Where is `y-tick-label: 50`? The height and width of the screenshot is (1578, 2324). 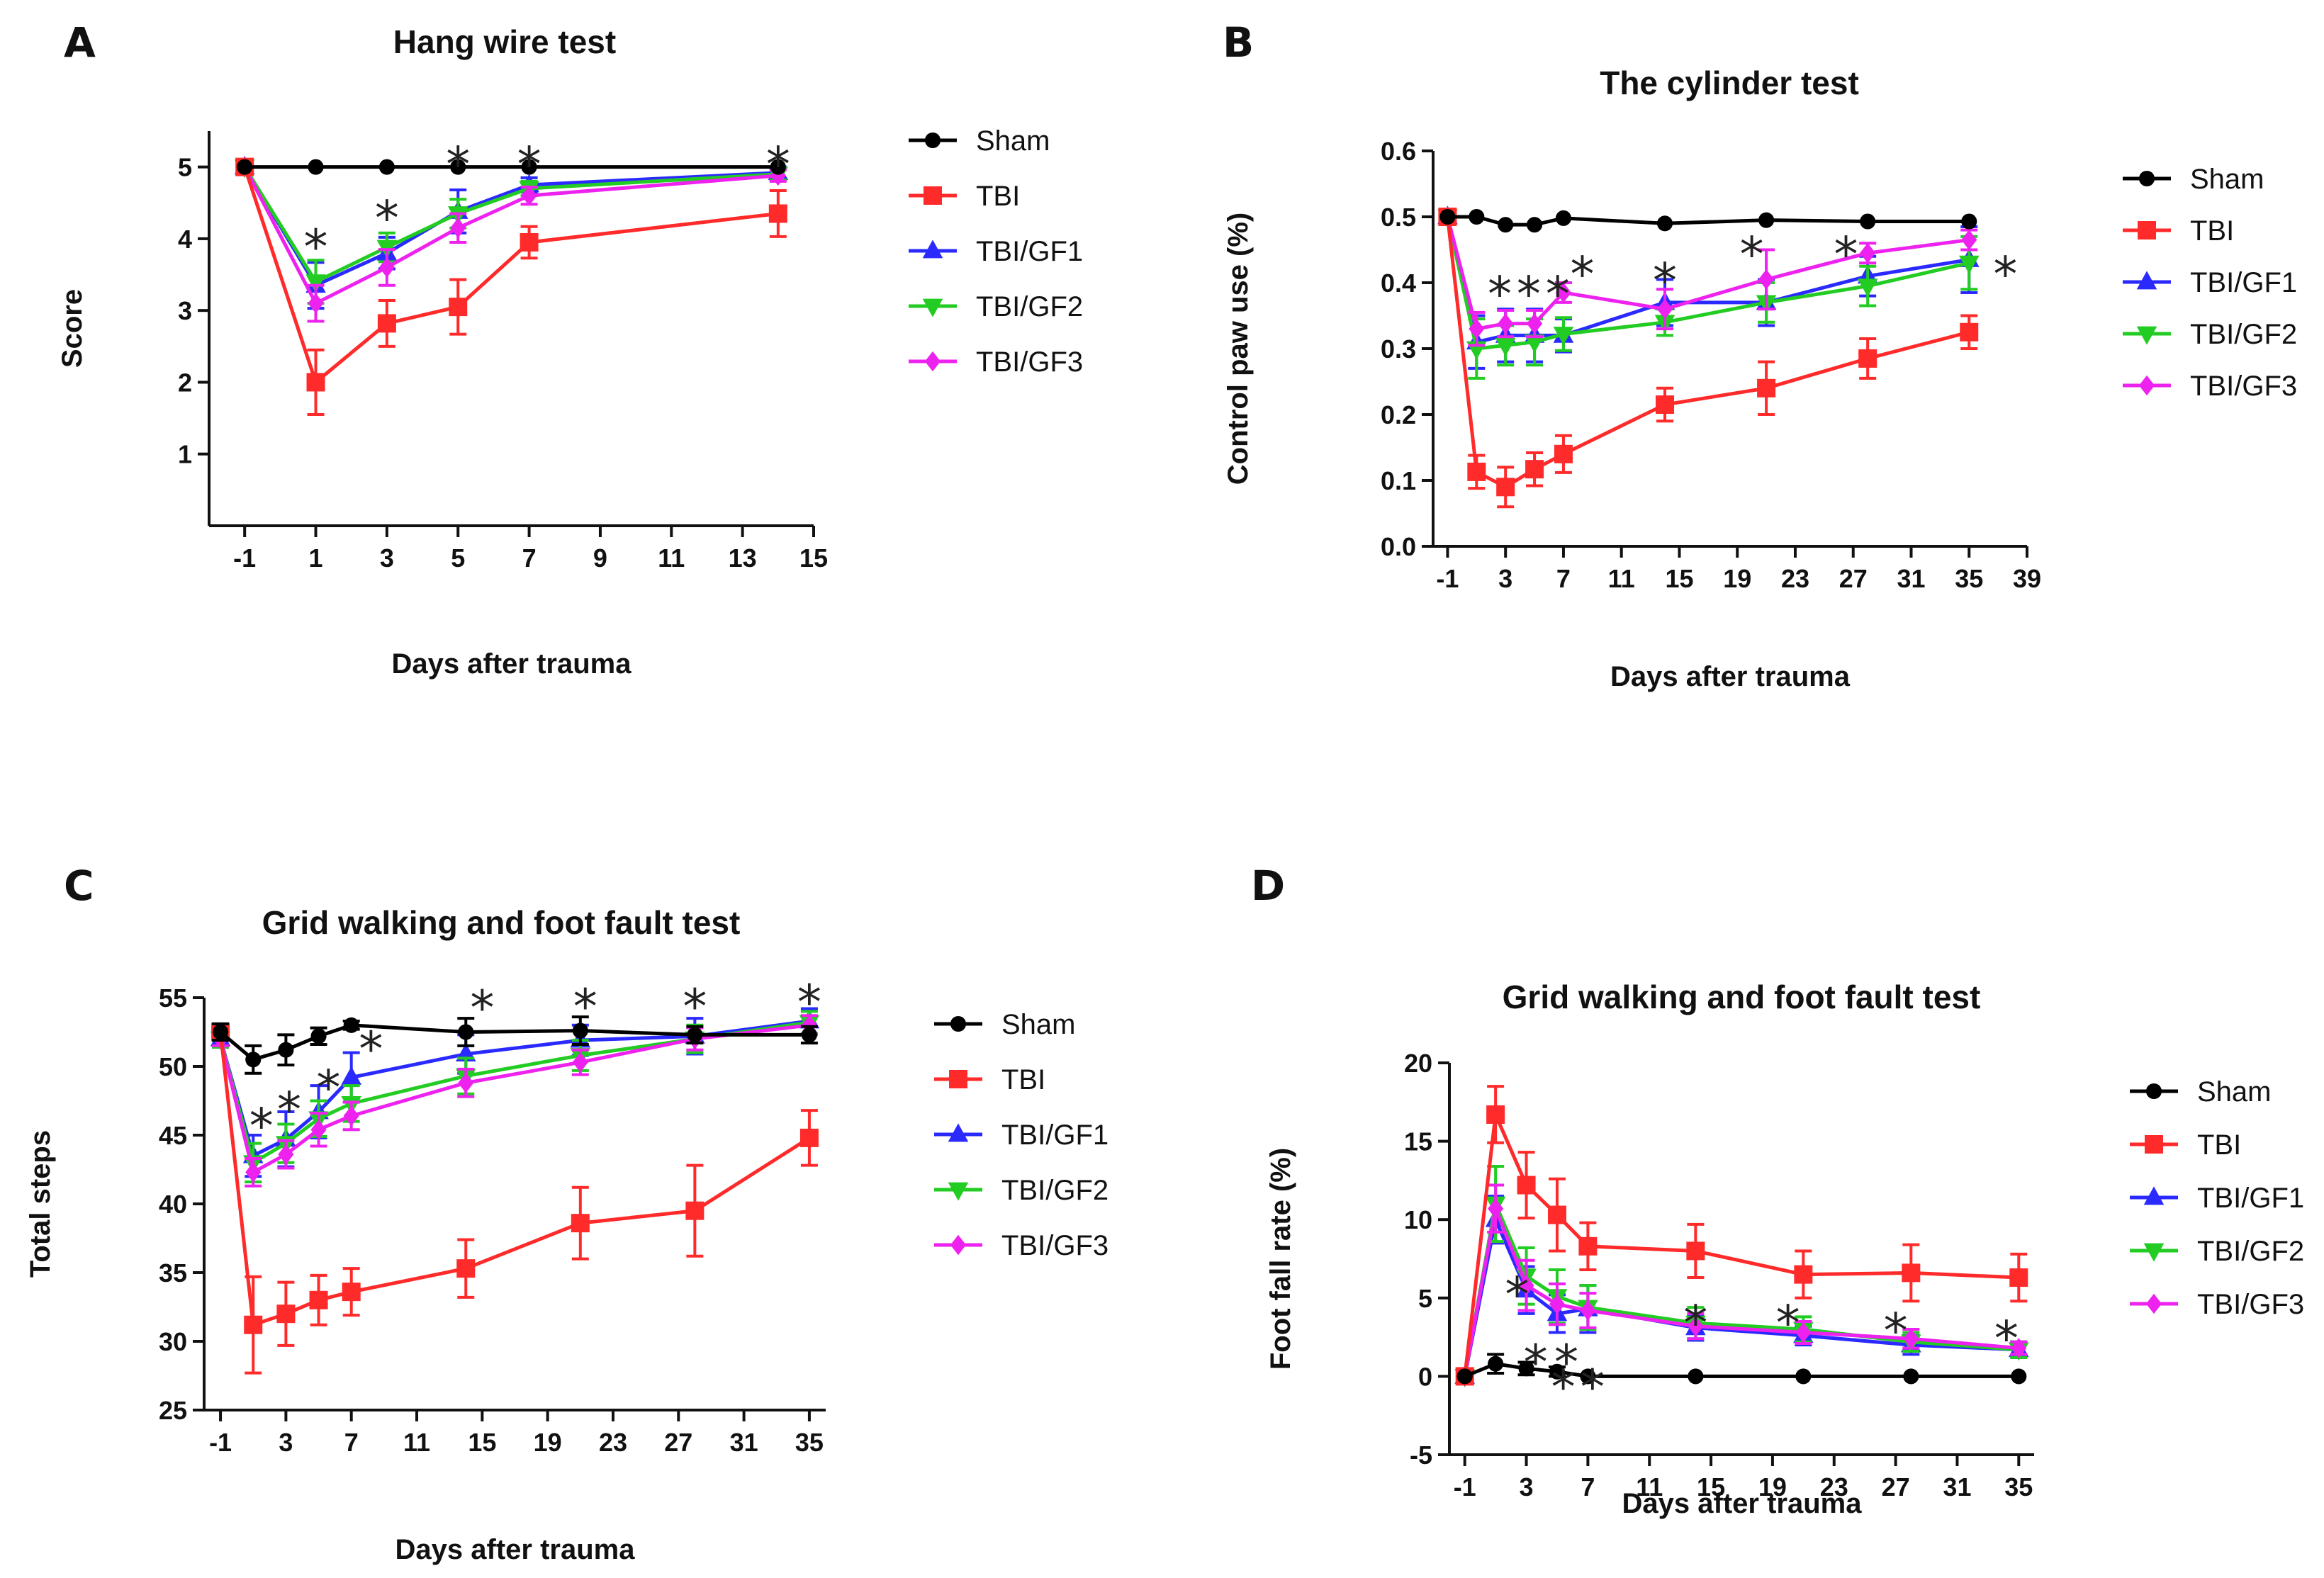
y-tick-label: 50 is located at coordinates (173, 1066).